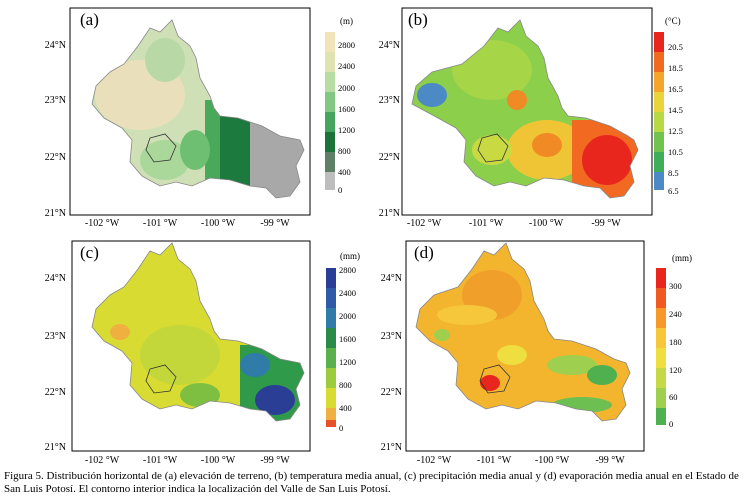  Describe the element at coordinates (675, 131) in the screenshot. I see `colorbar-tick: 12.5` at that location.